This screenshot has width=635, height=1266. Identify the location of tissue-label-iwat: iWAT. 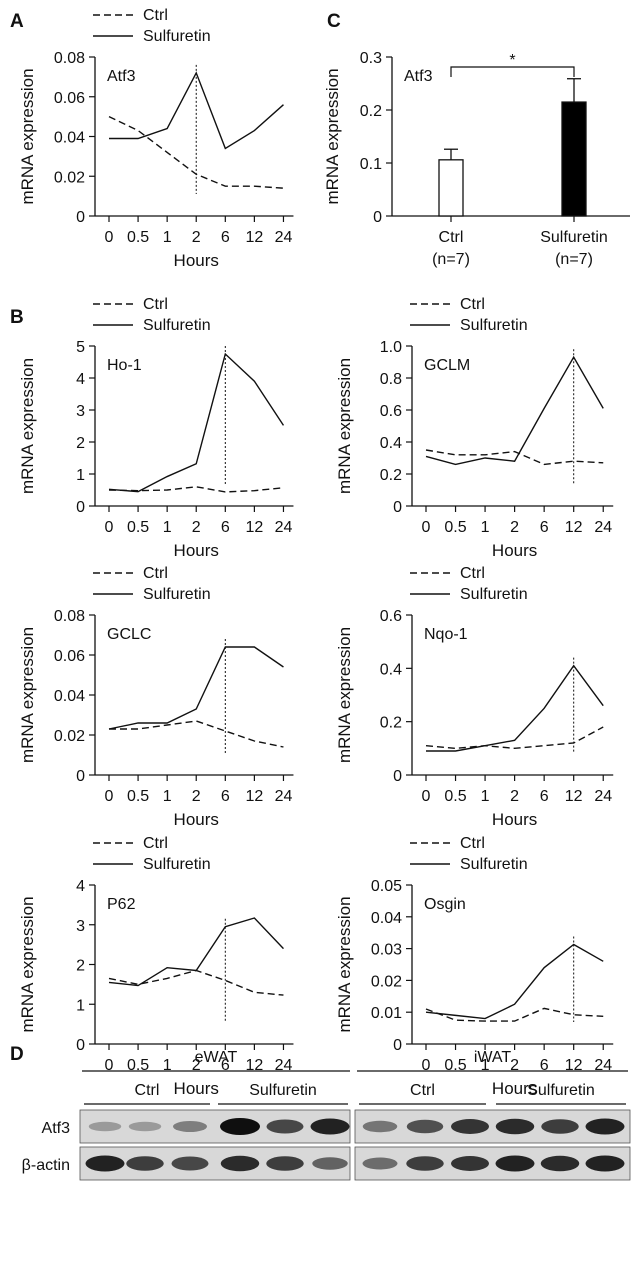
(493, 1057).